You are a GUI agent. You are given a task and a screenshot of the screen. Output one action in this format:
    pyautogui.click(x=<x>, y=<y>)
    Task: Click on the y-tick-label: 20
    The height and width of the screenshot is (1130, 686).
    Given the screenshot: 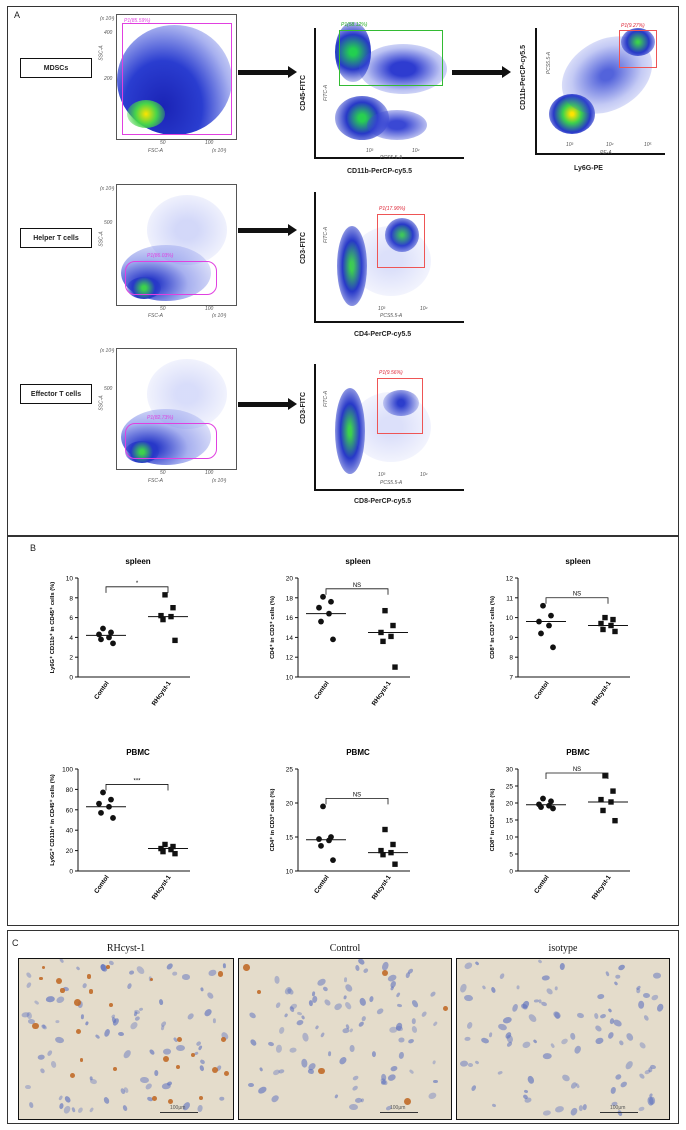 What is the action you would take?
    pyautogui.click(x=290, y=579)
    